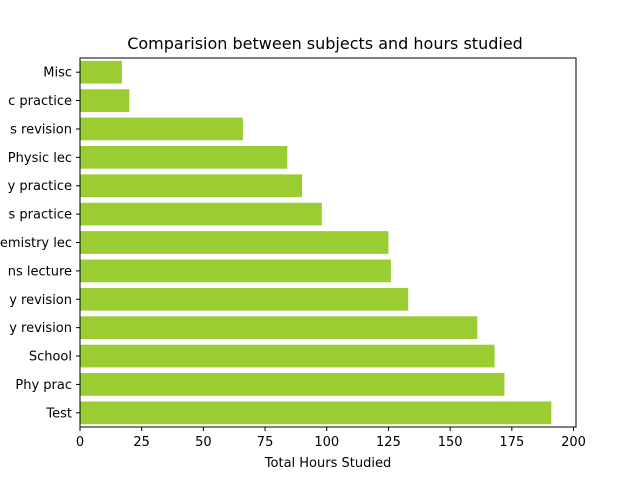  Describe the element at coordinates (80, 442) in the screenshot. I see `x-tick-label: 0` at that location.